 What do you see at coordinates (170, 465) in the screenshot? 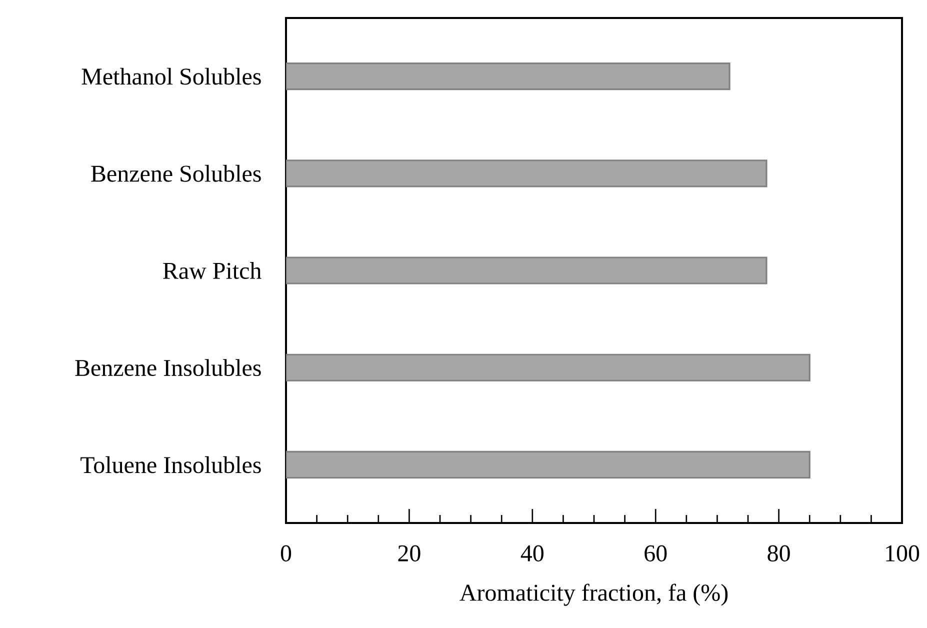
I see `y-tick-label: Toluene Insolubles` at bounding box center [170, 465].